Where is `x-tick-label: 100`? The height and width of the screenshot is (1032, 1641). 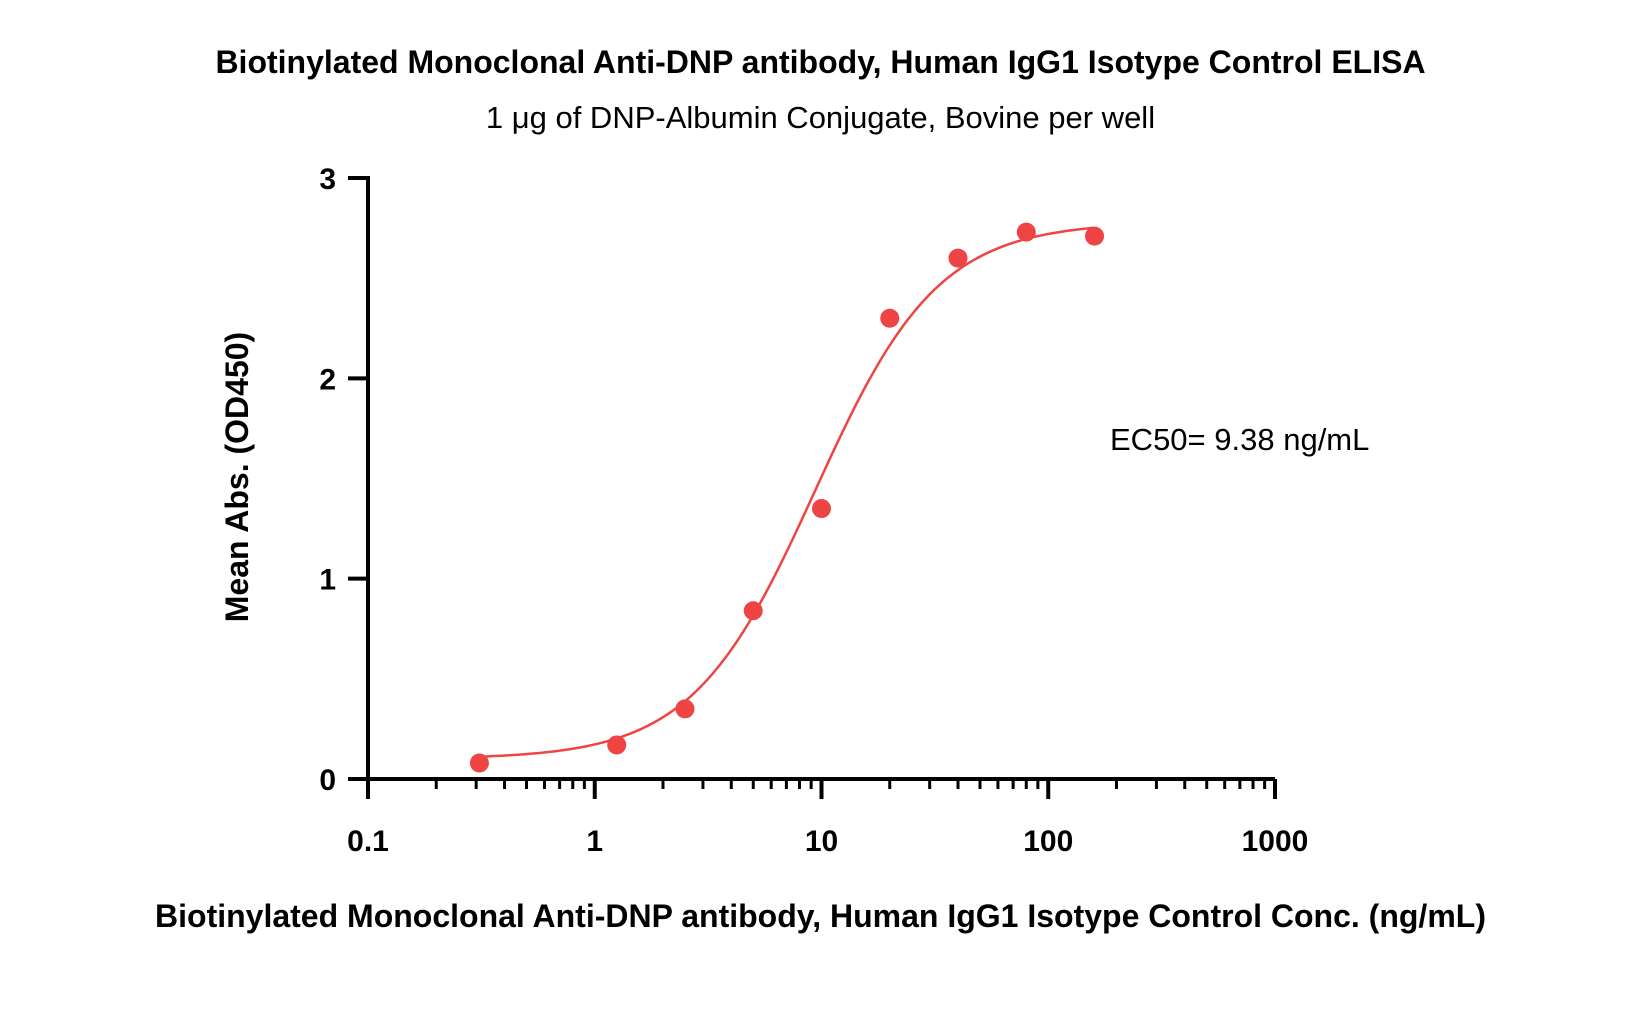 x-tick-label: 100 is located at coordinates (1048, 841).